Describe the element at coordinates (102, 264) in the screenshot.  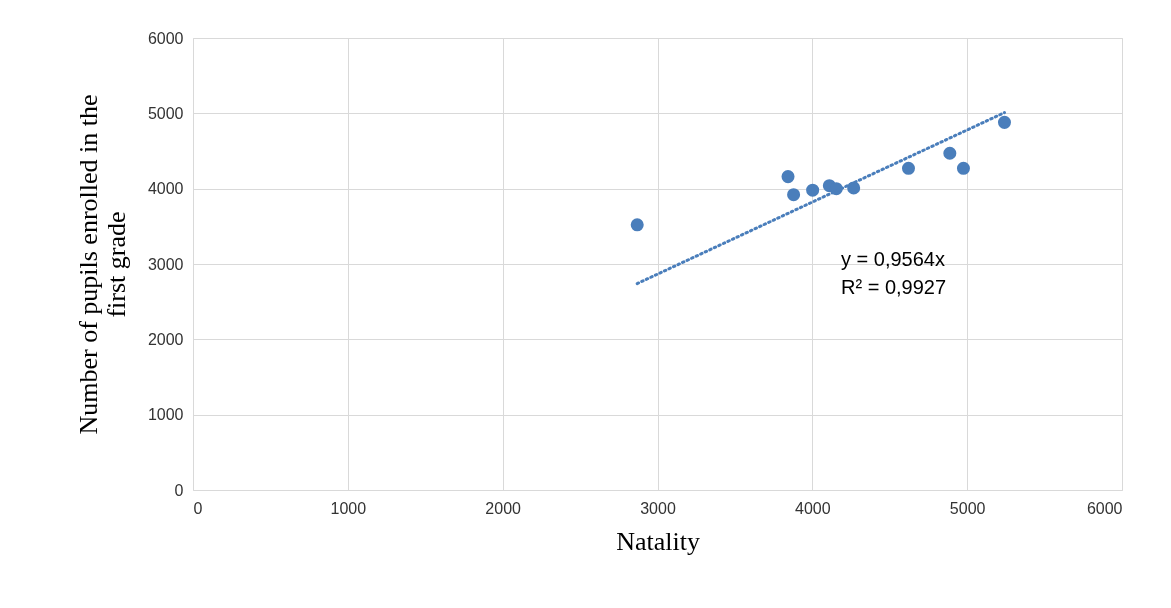
I see `y-axis-title: Number of pupils enrolled in the first grade` at that location.